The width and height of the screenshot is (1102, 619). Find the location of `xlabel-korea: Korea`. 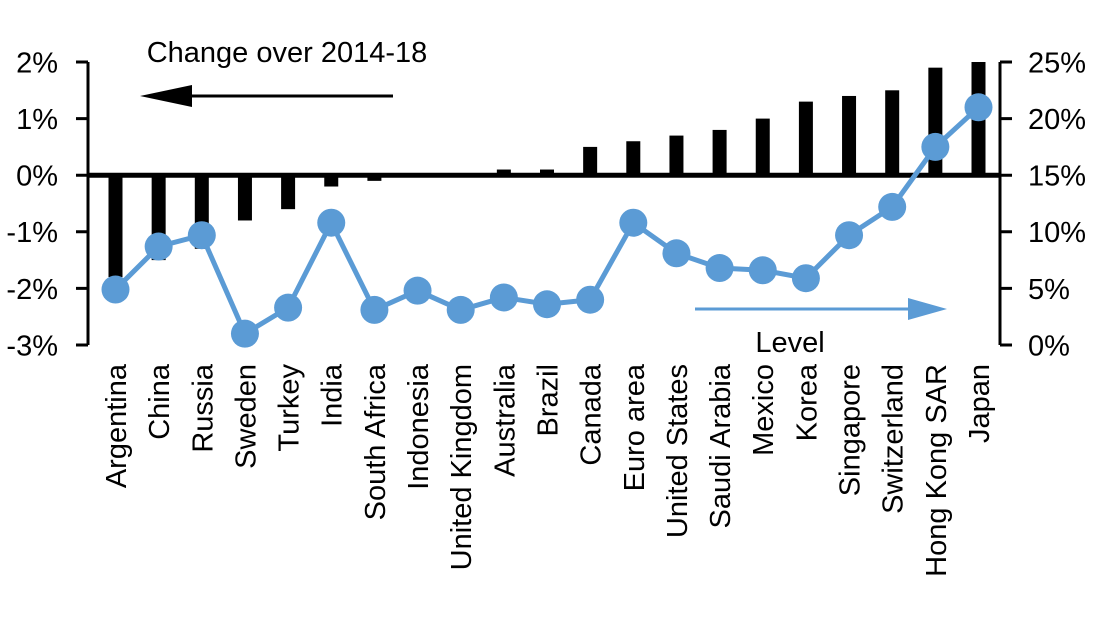

xlabel-korea: Korea is located at coordinates (807, 402).